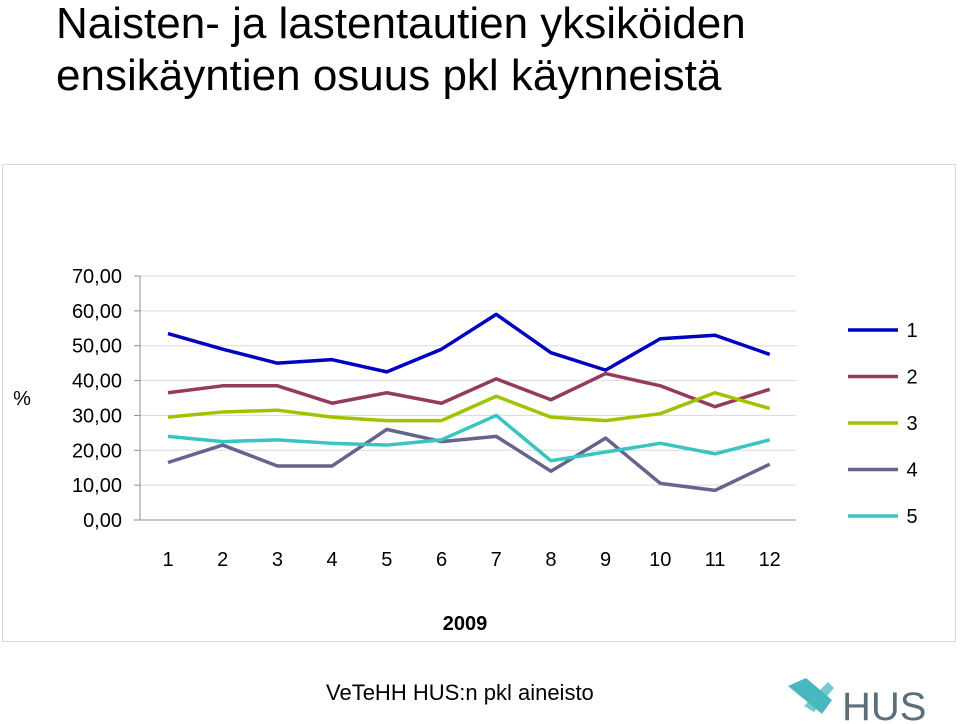  I want to click on hus-logo: HUS, so click(857, 701).